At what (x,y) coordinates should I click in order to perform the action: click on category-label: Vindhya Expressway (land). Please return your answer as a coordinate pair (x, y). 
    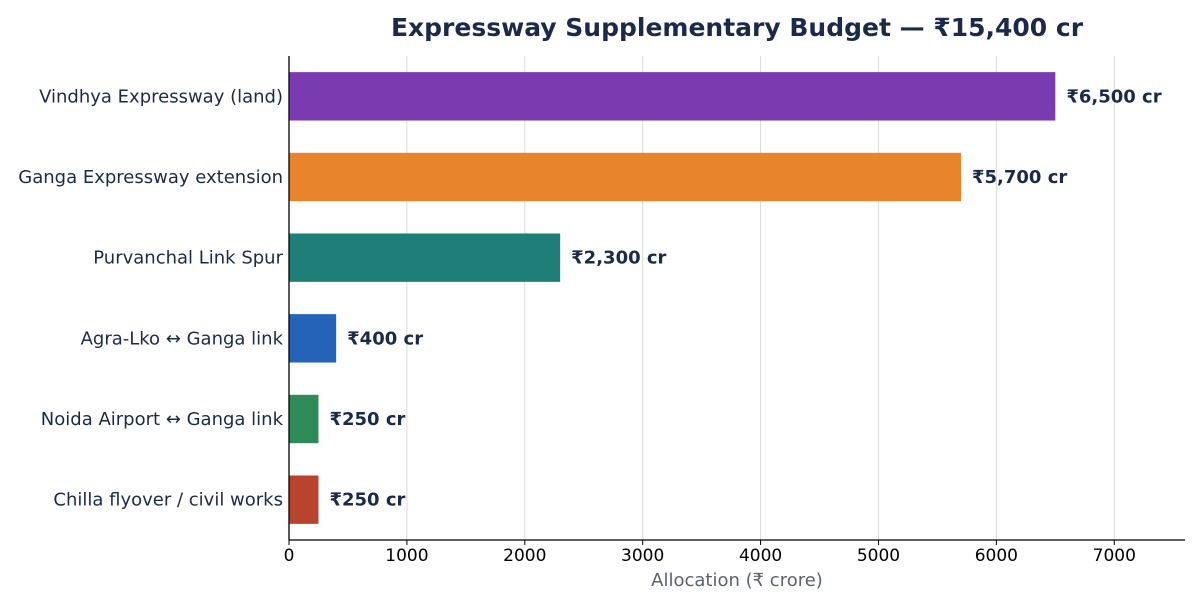
    Looking at the image, I should click on (161, 96).